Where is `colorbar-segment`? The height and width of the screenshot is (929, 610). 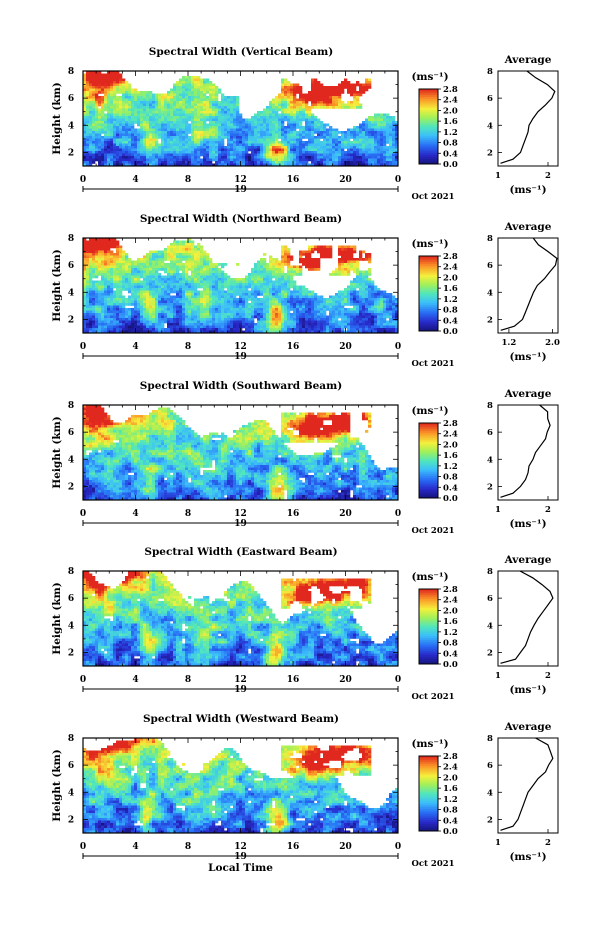
colorbar-segment is located at coordinates (428, 105).